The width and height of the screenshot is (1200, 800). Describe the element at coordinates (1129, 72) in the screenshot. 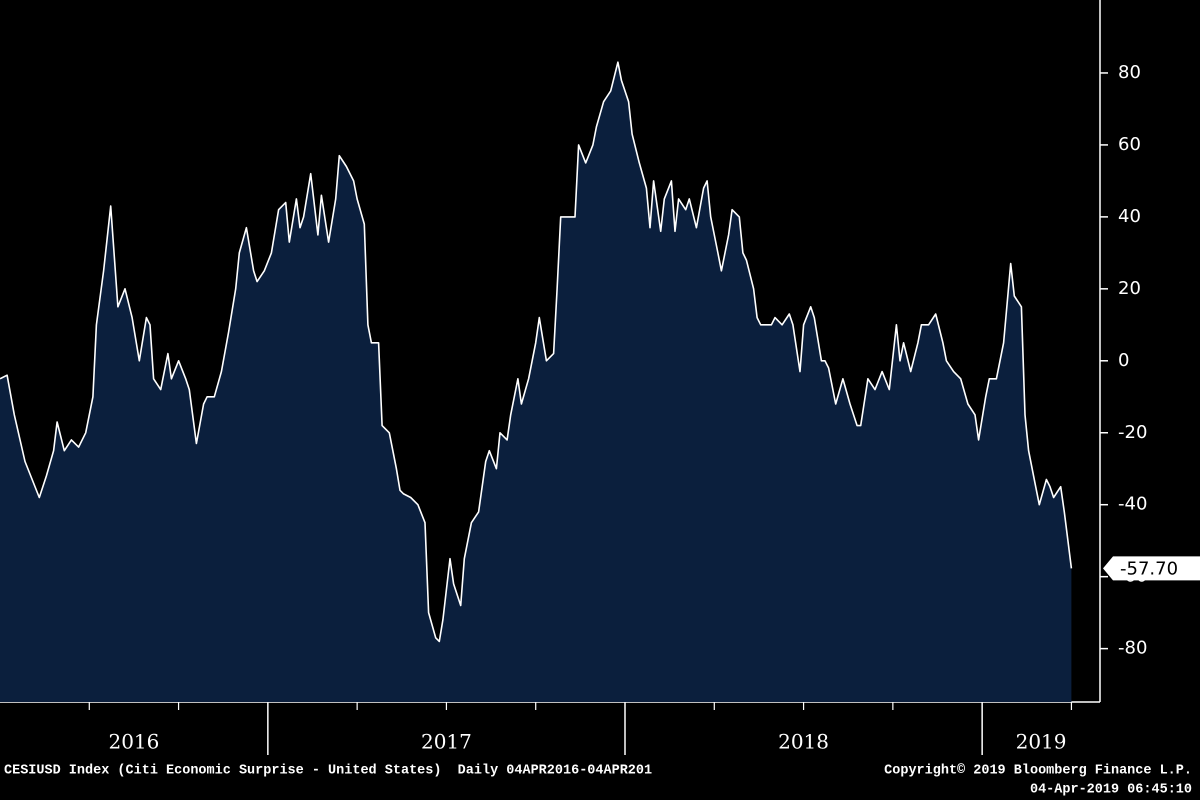

I see `y-tick-label: 80` at that location.